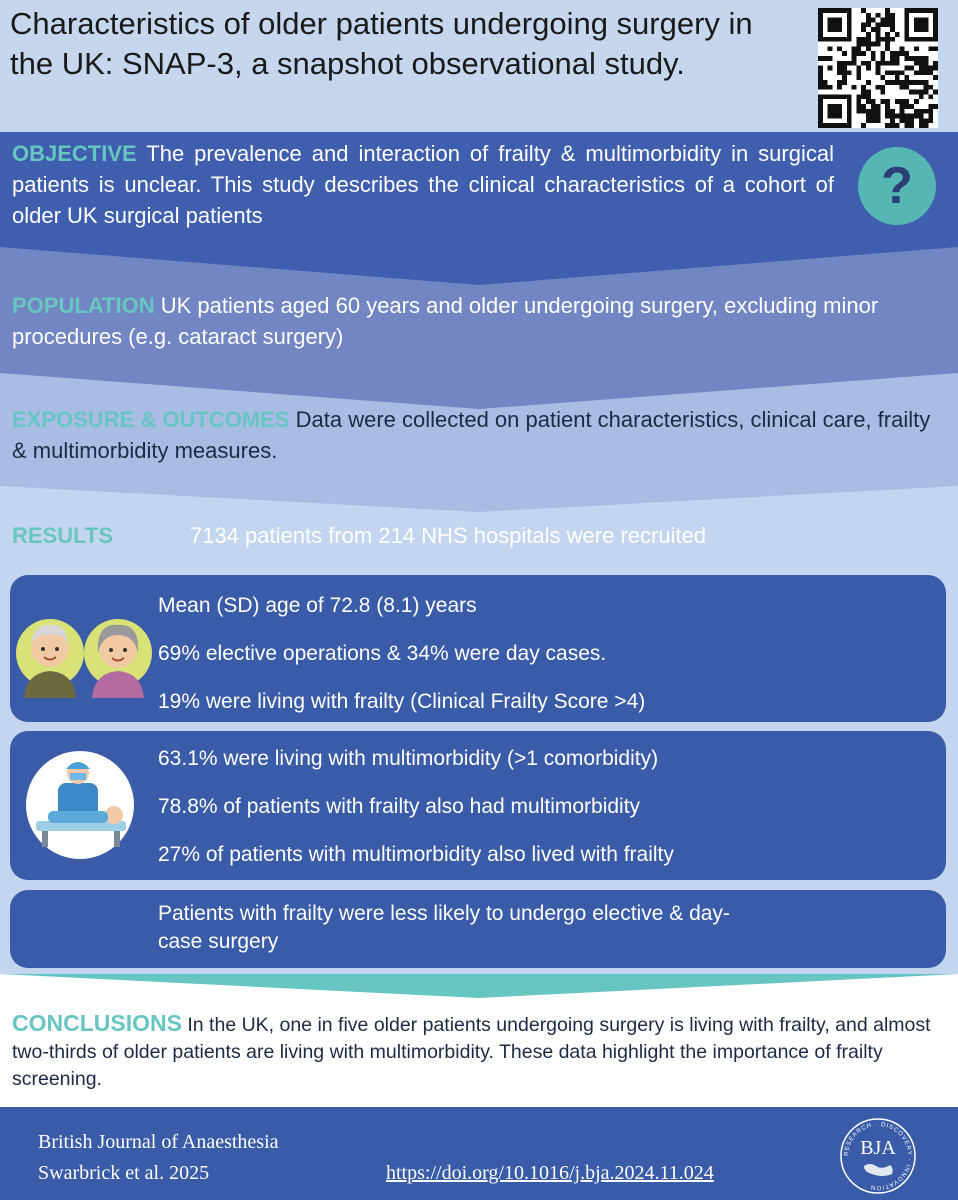  I want to click on header-banner, so click(479, 66).